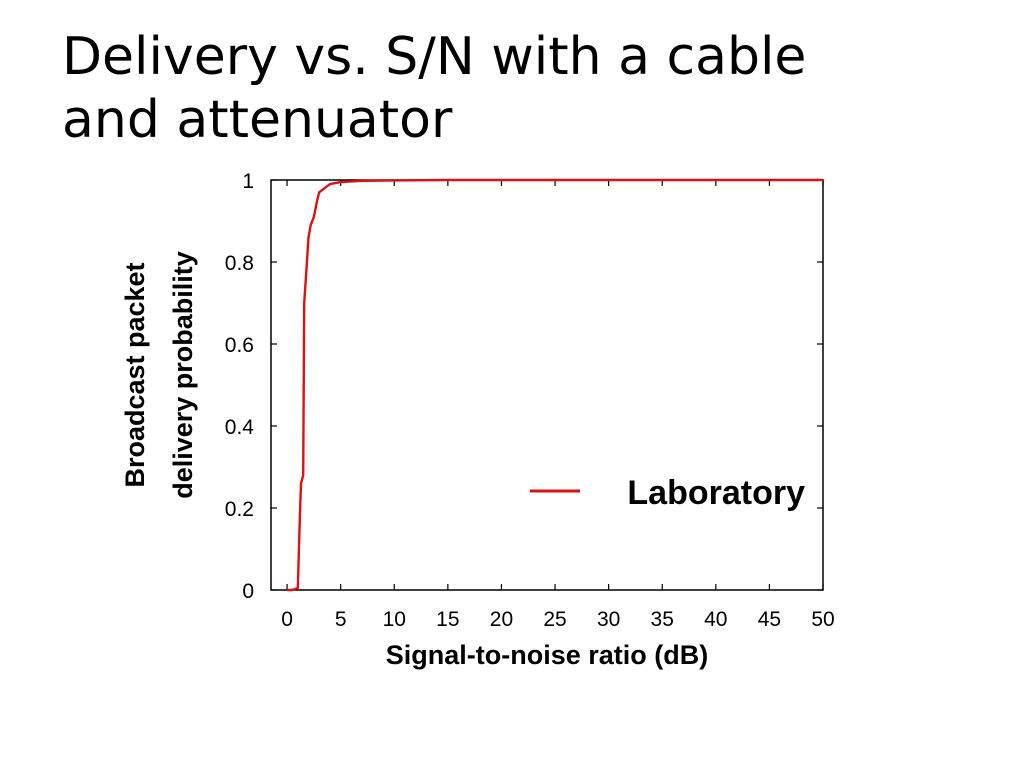 The image size is (1024, 768). I want to click on y-axis-label-line-2: delivery probability, so click(183, 375).